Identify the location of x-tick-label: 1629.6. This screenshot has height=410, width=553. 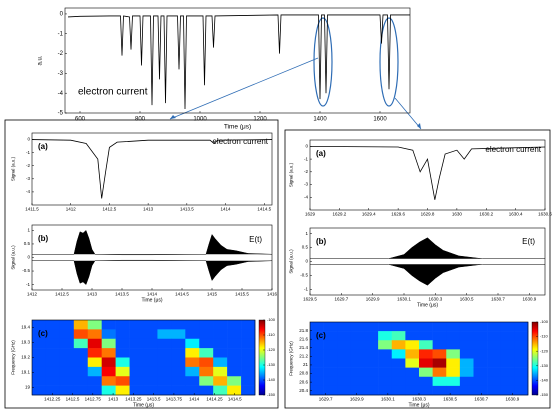
(398, 214).